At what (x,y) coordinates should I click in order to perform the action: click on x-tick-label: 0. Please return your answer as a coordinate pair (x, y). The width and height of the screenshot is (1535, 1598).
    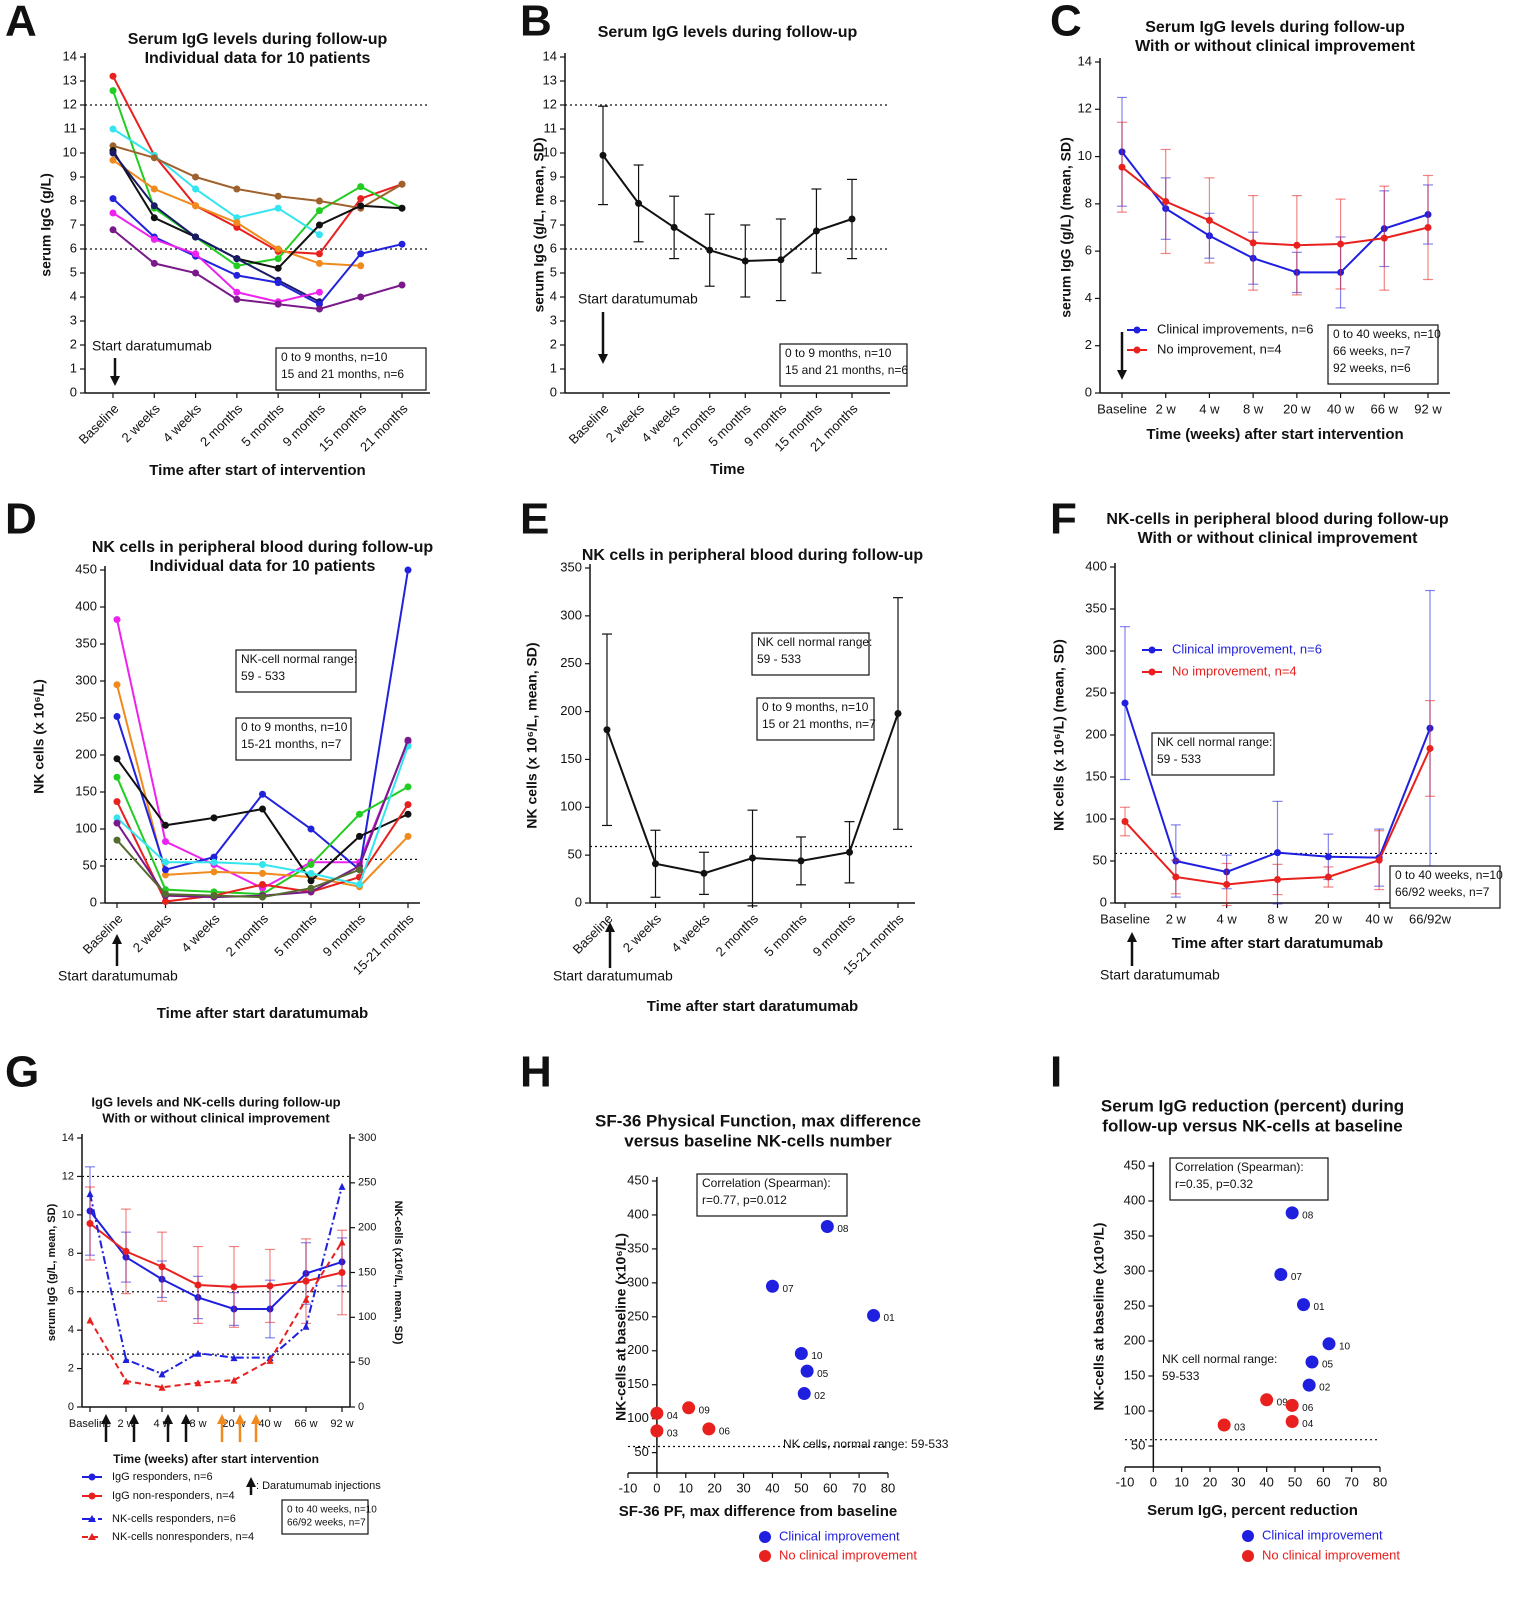
    Looking at the image, I should click on (656, 1487).